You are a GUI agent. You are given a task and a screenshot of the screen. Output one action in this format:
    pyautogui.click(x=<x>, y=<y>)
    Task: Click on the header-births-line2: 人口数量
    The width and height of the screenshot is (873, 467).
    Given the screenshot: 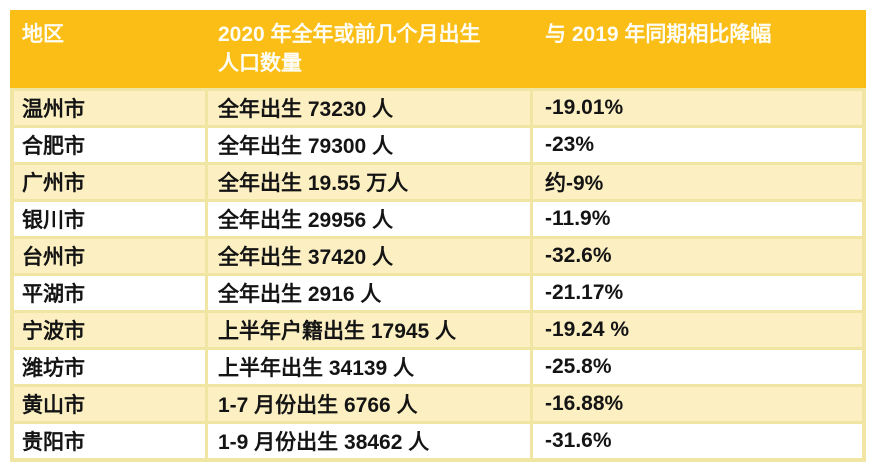 What is the action you would take?
    pyautogui.click(x=260, y=63)
    